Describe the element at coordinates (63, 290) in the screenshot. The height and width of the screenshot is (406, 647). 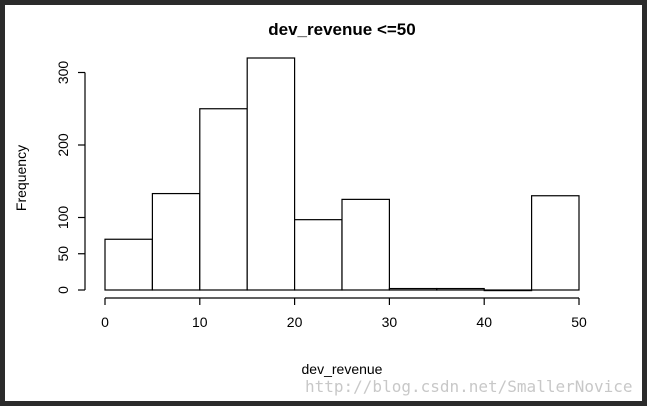
I see `y-tick-label: 0` at that location.